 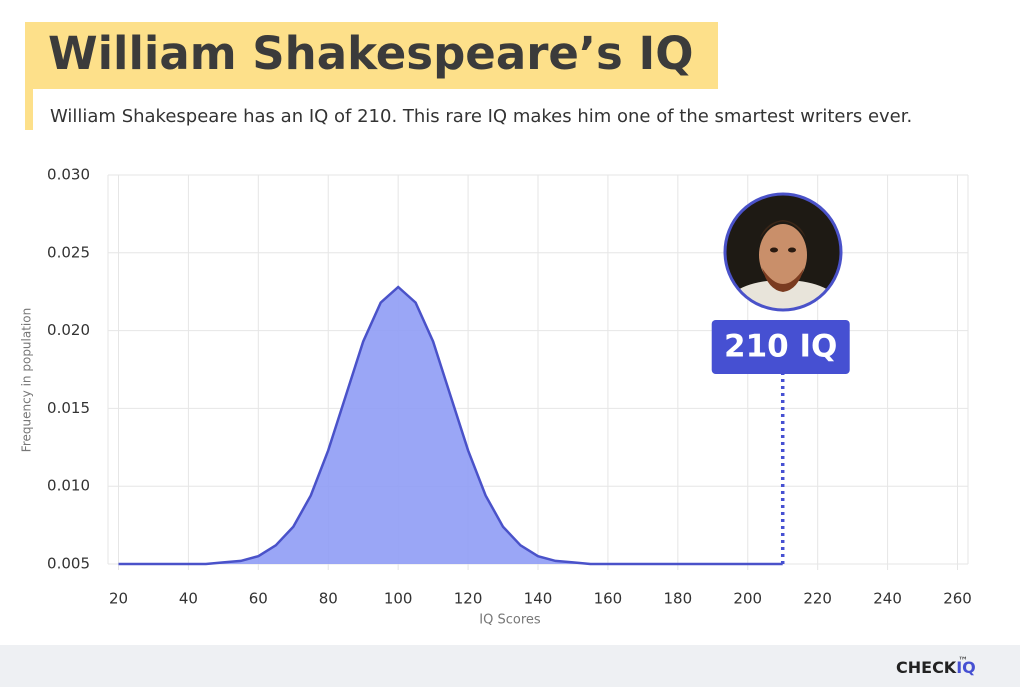 What do you see at coordinates (747, 599) in the screenshot?
I see `x-tick-label: 200` at bounding box center [747, 599].